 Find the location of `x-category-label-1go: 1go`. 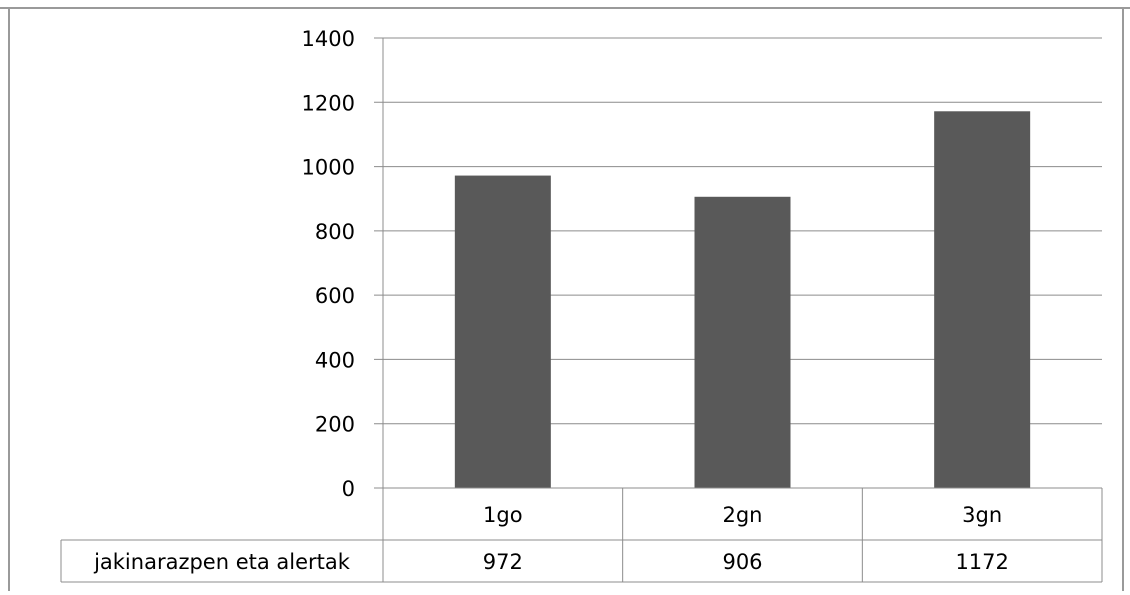

x-category-label-1go: 1go is located at coordinates (503, 515).